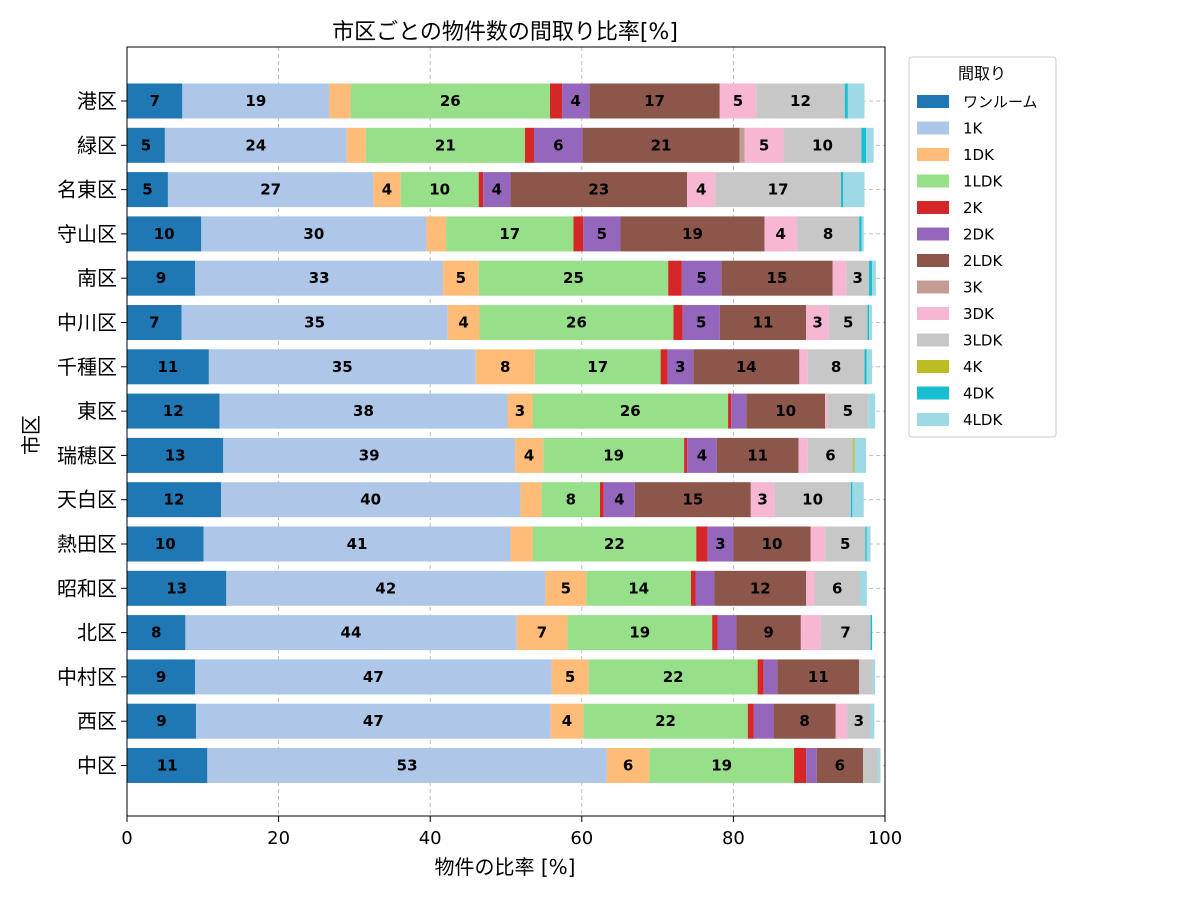  What do you see at coordinates (777, 278) in the screenshot?
I see `bar-value-label: 15` at bounding box center [777, 278].